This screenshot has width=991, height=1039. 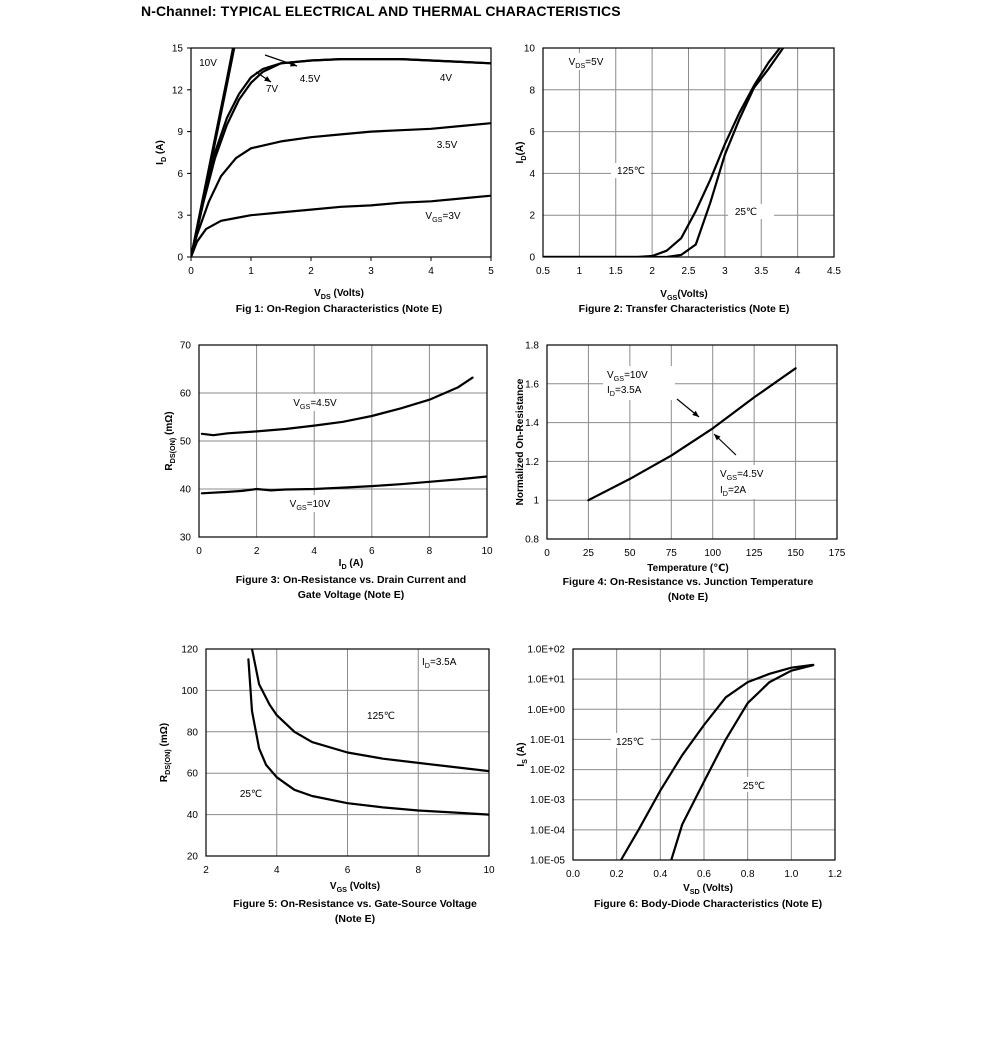 What do you see at coordinates (834, 271) in the screenshot?
I see `x-tick-label: 4.5` at bounding box center [834, 271].